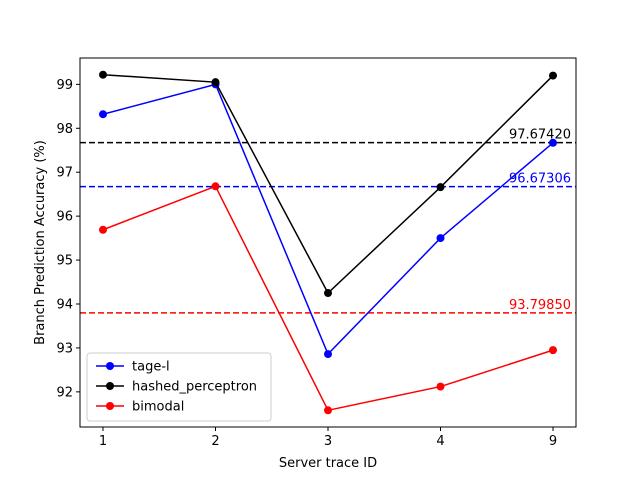  What do you see at coordinates (64, 305) in the screenshot?
I see `y-tick-label-94: 94` at bounding box center [64, 305].